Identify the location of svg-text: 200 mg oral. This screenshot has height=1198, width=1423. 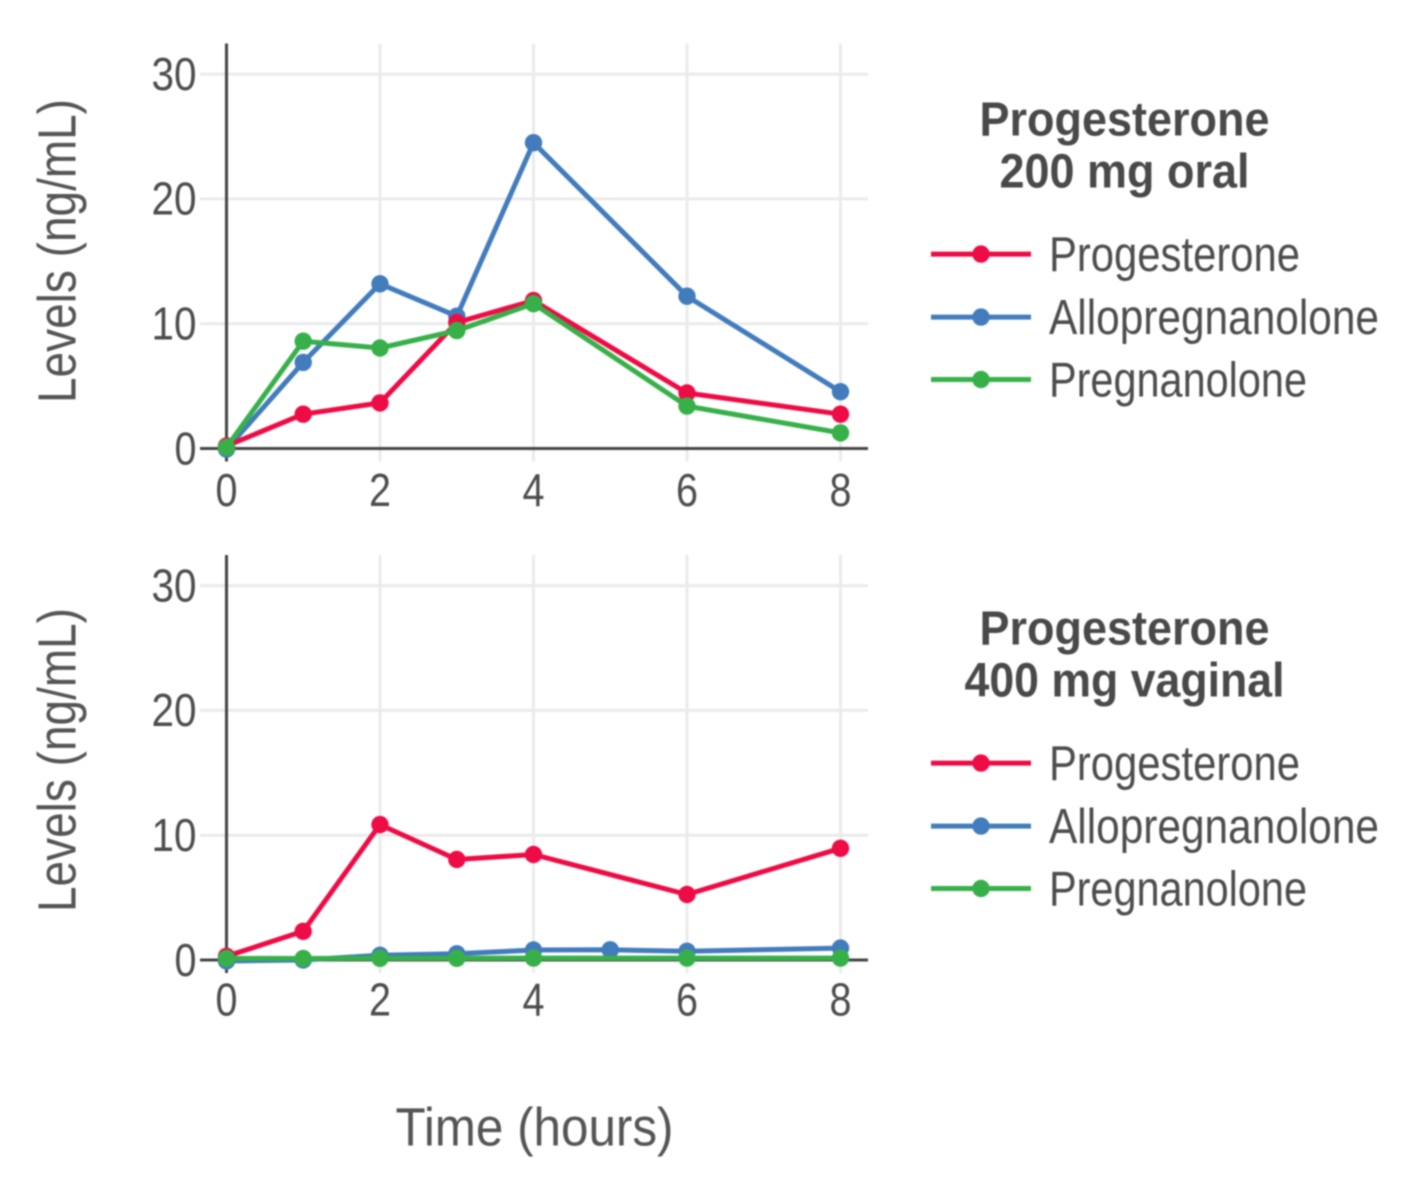
(1125, 172).